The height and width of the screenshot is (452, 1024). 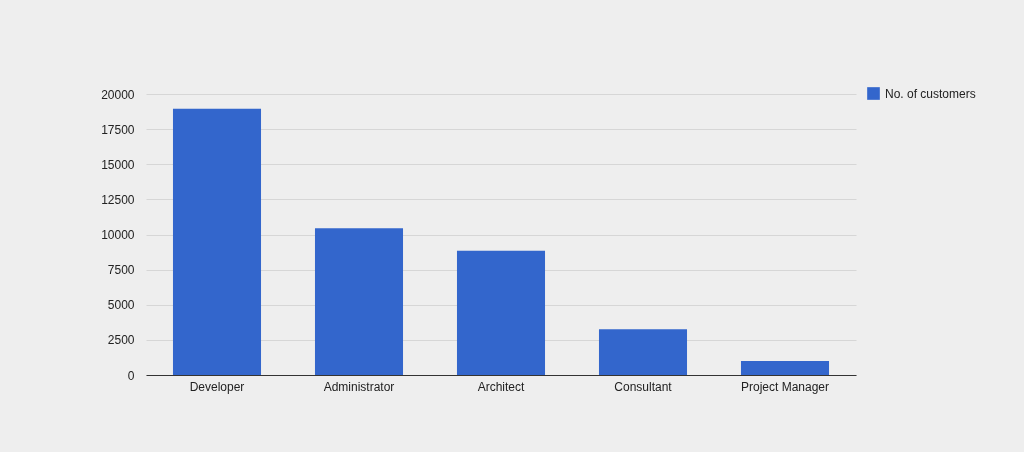 I want to click on y-tick-label: 15000, so click(x=118, y=164).